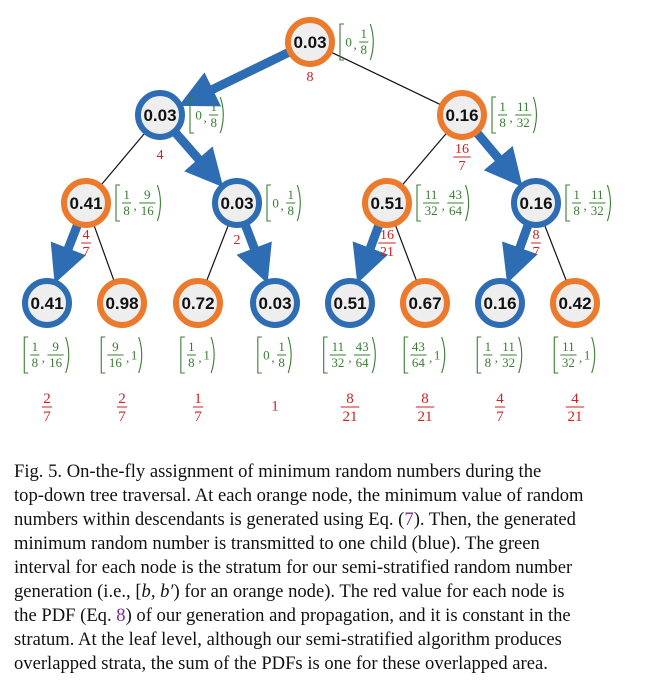  What do you see at coordinates (363, 49) in the screenshot?
I see `interval-upper-denominator: 8` at bounding box center [363, 49].